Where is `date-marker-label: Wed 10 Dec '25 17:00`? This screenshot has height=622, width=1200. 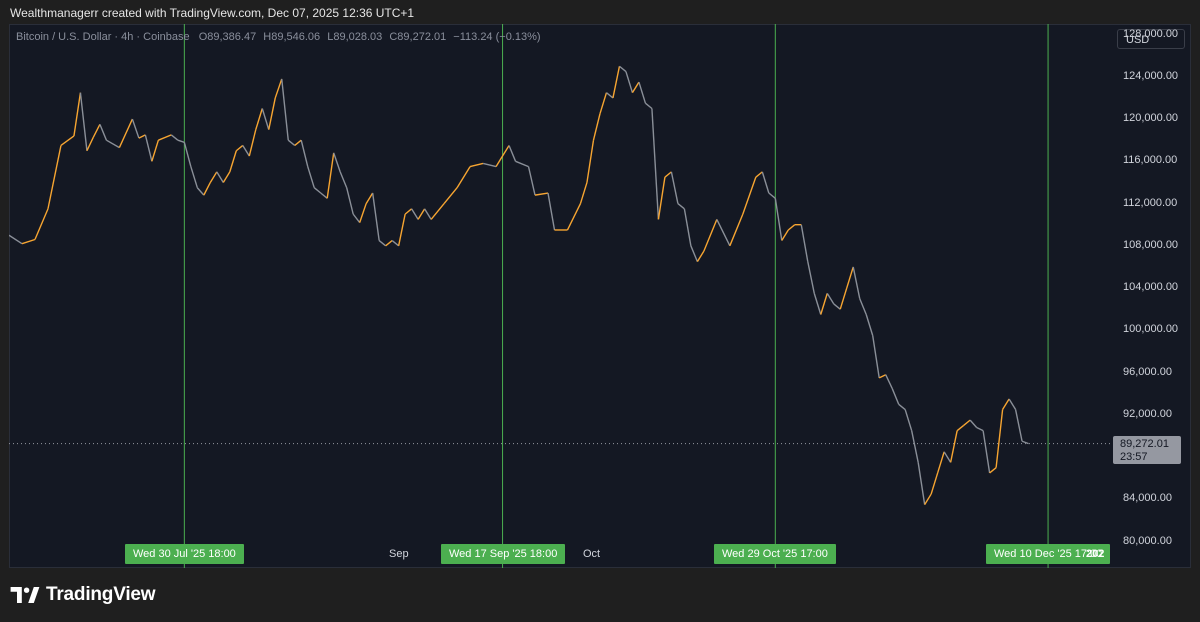 date-marker-label: Wed 10 Dec '25 17:00 is located at coordinates (1048, 554).